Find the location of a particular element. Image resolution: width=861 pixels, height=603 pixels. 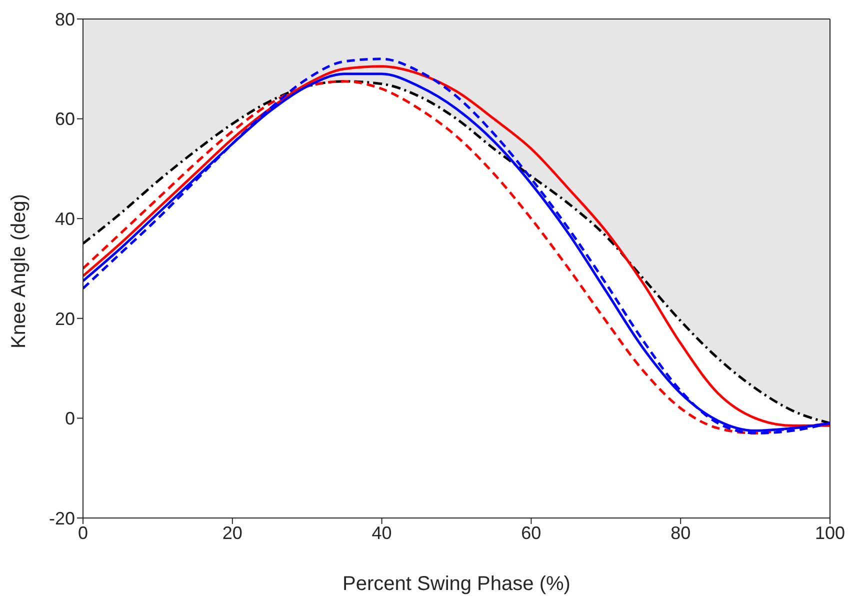

y-tick-label: 20 is located at coordinates (64, 318).